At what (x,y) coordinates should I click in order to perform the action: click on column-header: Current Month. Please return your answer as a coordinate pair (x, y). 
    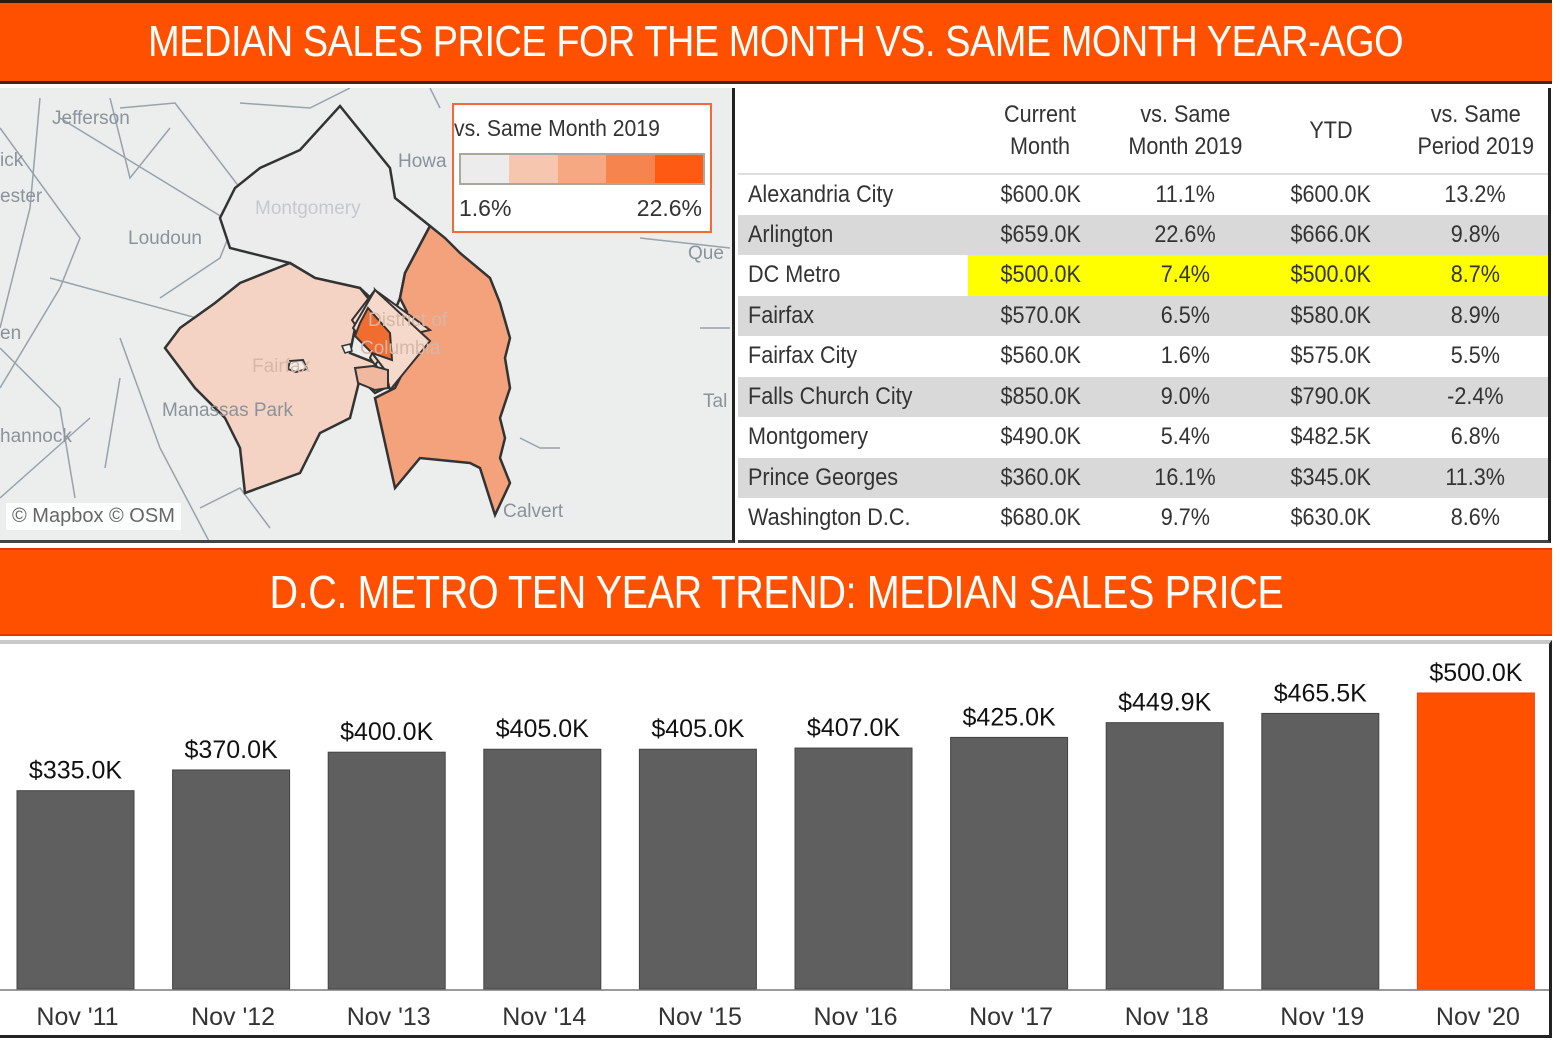
    Looking at the image, I should click on (1040, 131).